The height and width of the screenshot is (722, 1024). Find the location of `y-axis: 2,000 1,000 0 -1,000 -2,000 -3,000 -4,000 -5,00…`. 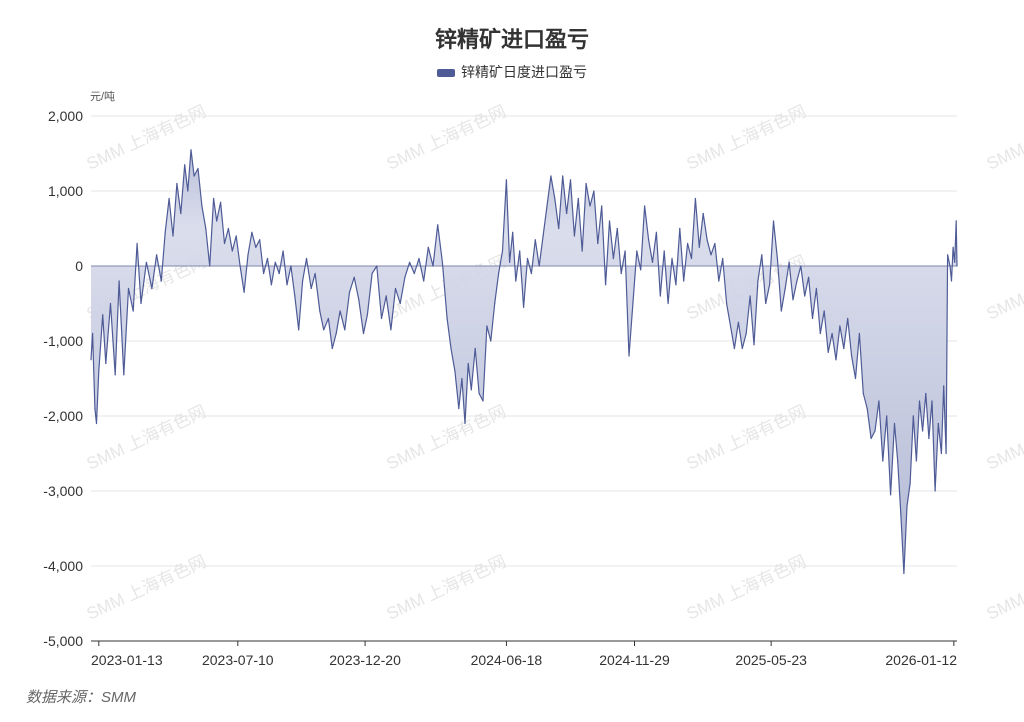

y-axis: 2,000 1,000 0 -1,000 -2,000 -3,000 -4,000 -5,00… is located at coordinates (63, 378).